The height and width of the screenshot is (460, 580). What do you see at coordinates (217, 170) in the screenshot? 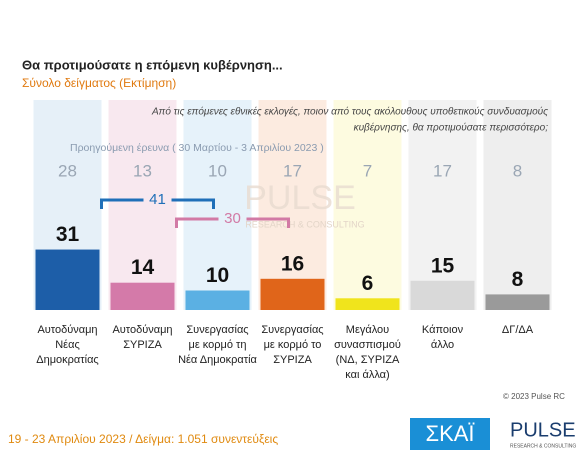
I see `previous-value: 10` at bounding box center [217, 170].